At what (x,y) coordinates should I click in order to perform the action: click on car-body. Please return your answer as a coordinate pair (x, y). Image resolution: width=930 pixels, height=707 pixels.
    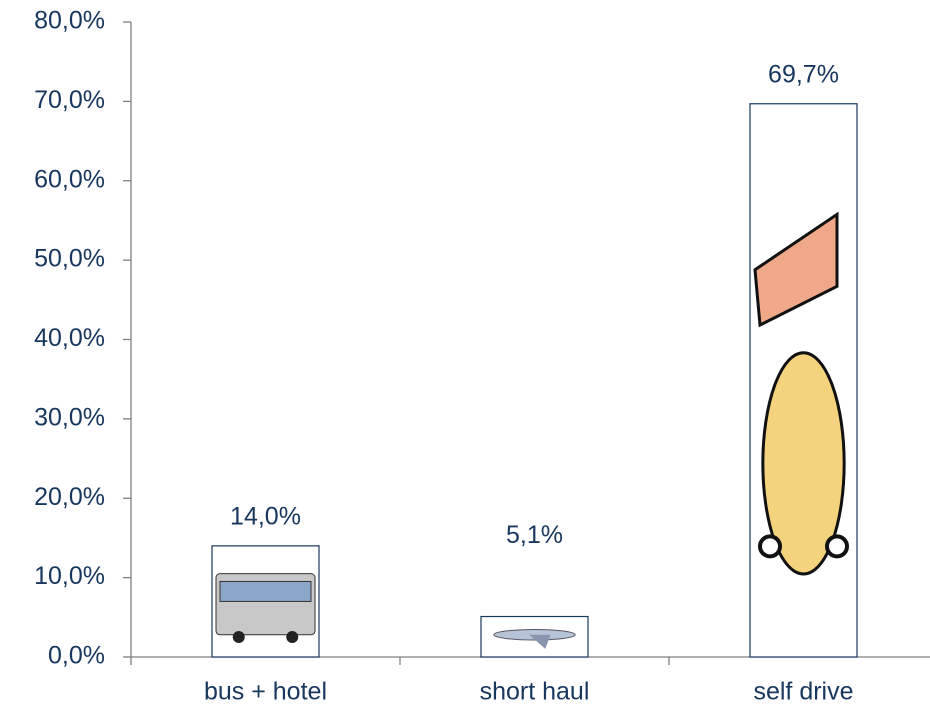
    Looking at the image, I should click on (803, 463).